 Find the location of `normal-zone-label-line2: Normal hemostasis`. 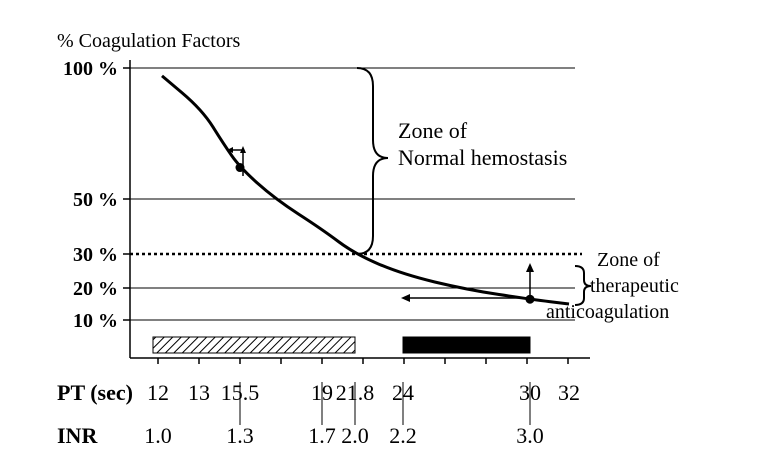

normal-zone-label-line2: Normal hemostasis is located at coordinates (482, 157).